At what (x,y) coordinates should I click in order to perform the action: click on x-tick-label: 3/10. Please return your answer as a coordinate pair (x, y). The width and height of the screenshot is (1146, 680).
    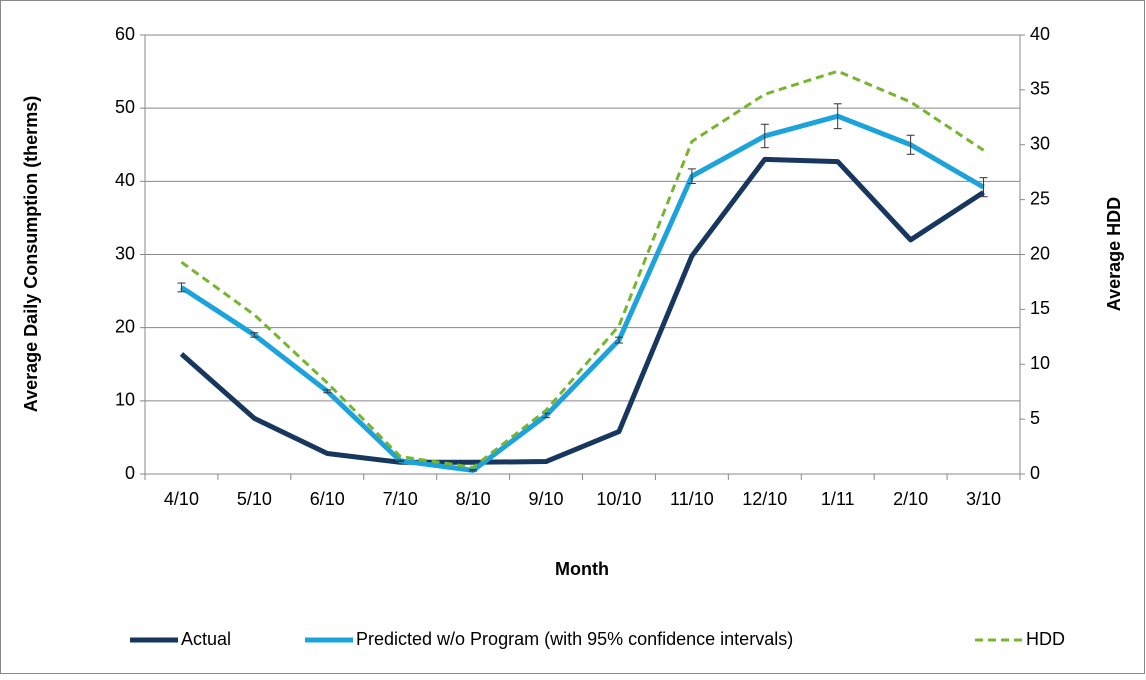
    Looking at the image, I should click on (983, 499).